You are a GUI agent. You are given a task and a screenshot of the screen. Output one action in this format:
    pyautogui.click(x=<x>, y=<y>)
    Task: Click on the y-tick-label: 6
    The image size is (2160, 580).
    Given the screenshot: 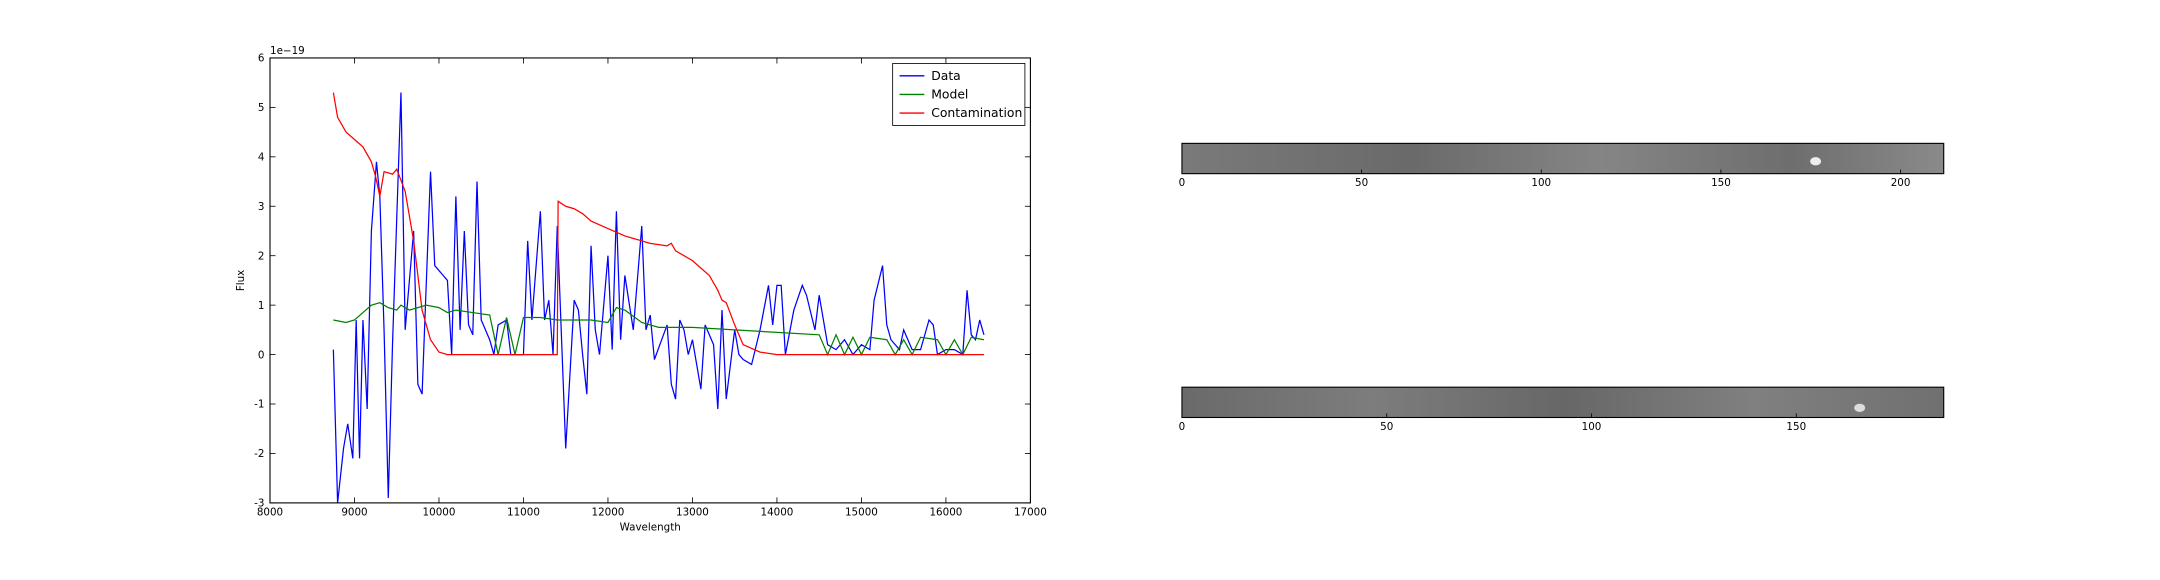 What is the action you would take?
    pyautogui.click(x=261, y=59)
    